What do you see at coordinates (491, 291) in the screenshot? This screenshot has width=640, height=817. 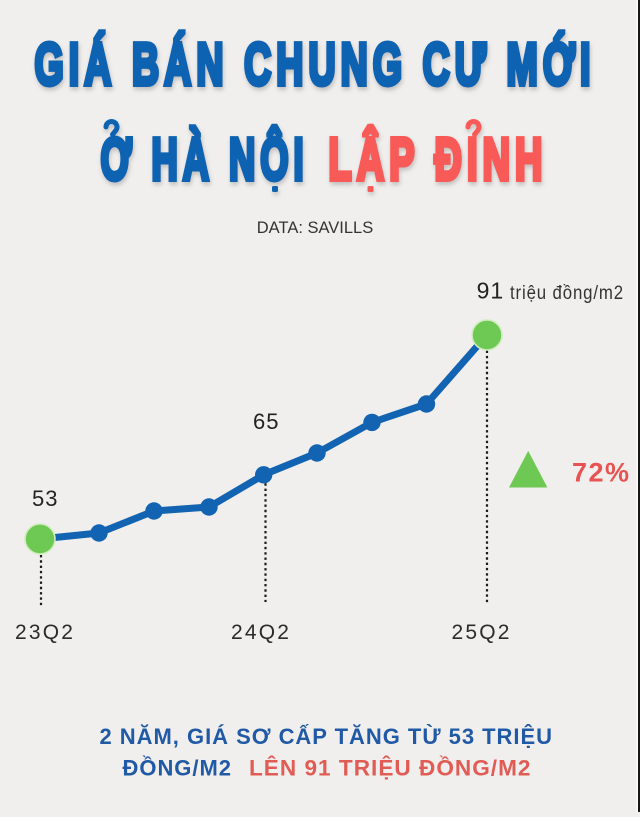 I see `svg-text: 91` at bounding box center [491, 291].